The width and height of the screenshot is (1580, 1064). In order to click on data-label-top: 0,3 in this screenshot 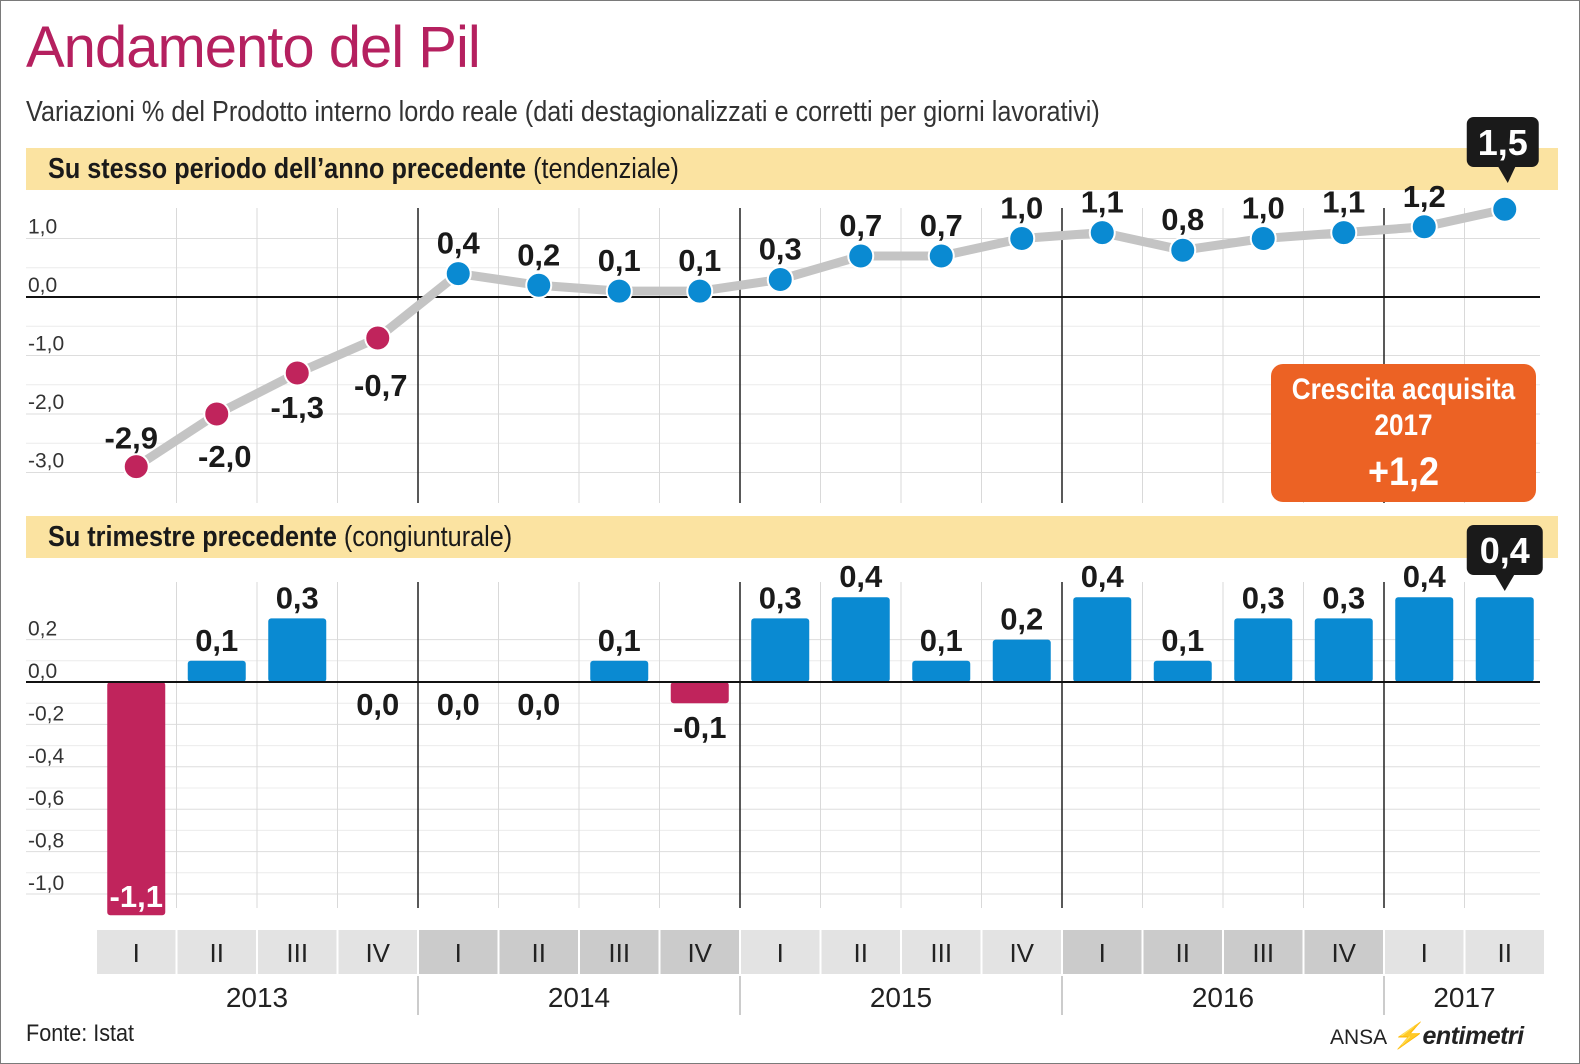, I will do `click(780, 248)`.